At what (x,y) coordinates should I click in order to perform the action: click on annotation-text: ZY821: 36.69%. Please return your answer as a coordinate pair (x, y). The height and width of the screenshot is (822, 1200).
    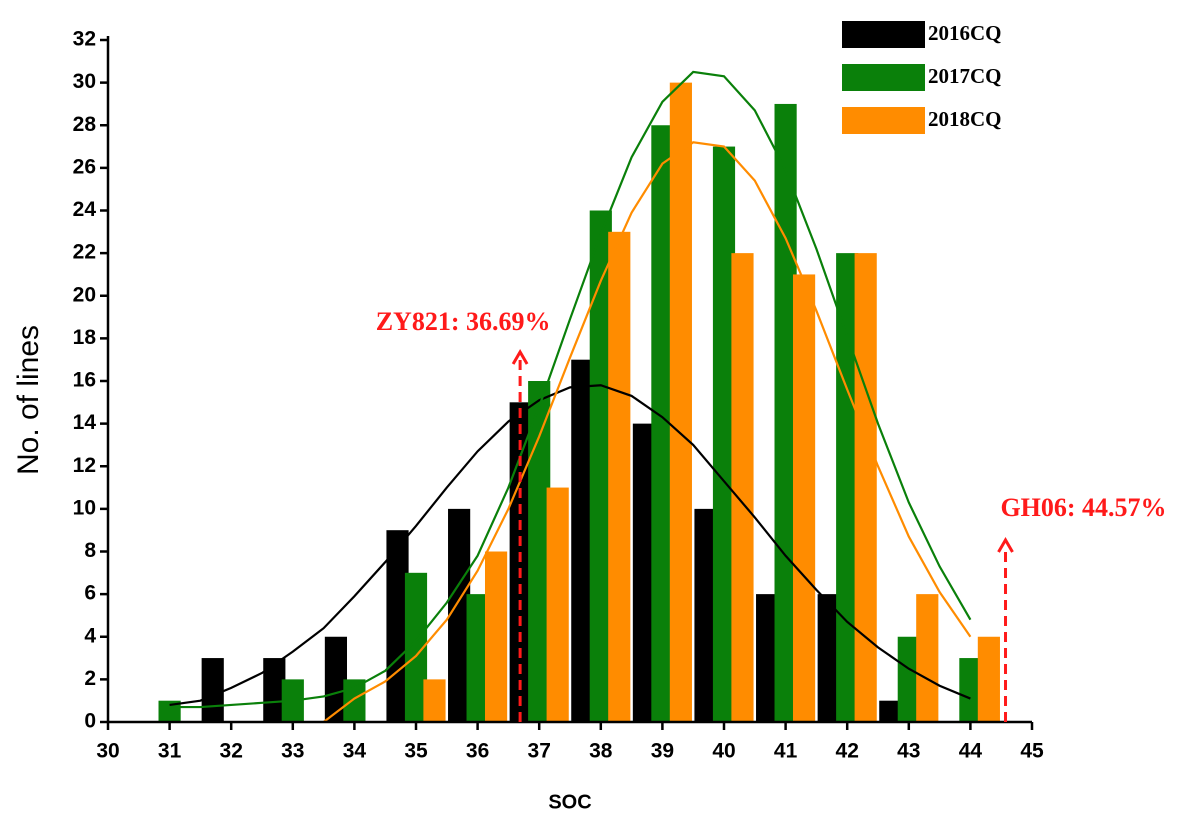
    Looking at the image, I should click on (463, 321).